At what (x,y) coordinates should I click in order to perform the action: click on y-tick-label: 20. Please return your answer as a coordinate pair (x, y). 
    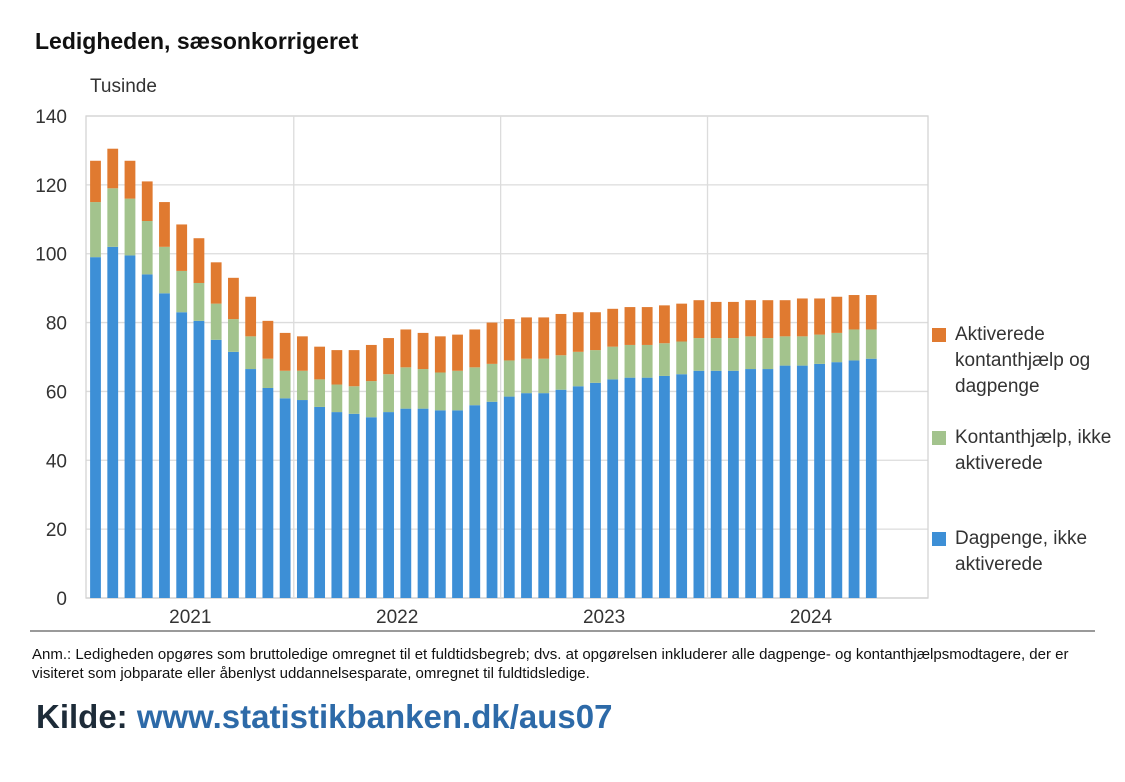
    Looking at the image, I should click on (56, 530).